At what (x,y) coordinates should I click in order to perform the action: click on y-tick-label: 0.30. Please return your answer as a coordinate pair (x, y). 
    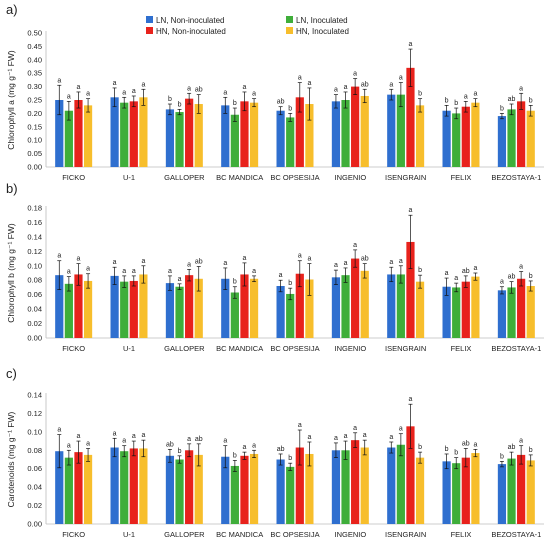
    Looking at the image, I should click on (34, 86).